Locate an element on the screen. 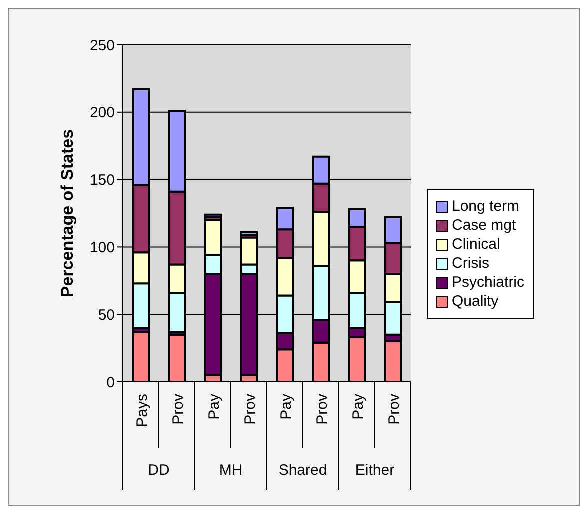  y-axis-title: Percentage of States is located at coordinates (68, 213).